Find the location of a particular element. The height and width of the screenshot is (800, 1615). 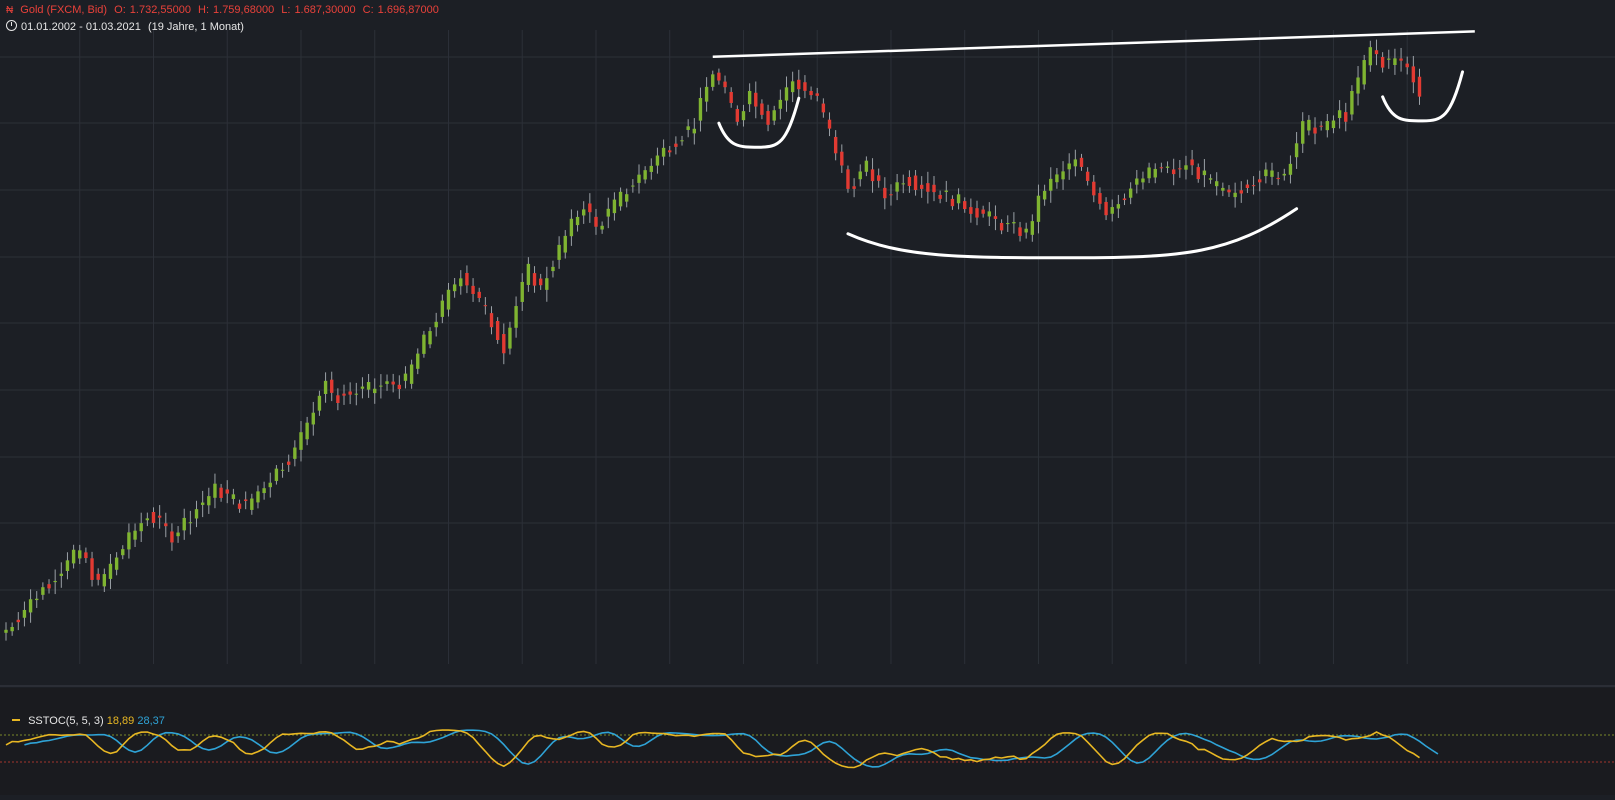

close-value: 1.696,87000 is located at coordinates (408, 10).